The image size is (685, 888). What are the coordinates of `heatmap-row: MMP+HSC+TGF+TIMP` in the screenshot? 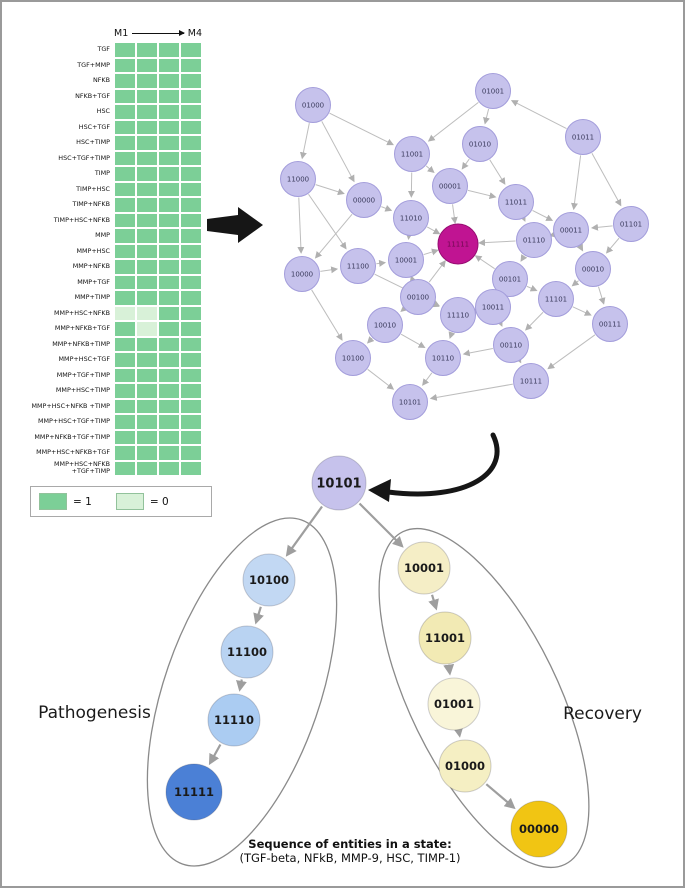 It's located at (121, 422).